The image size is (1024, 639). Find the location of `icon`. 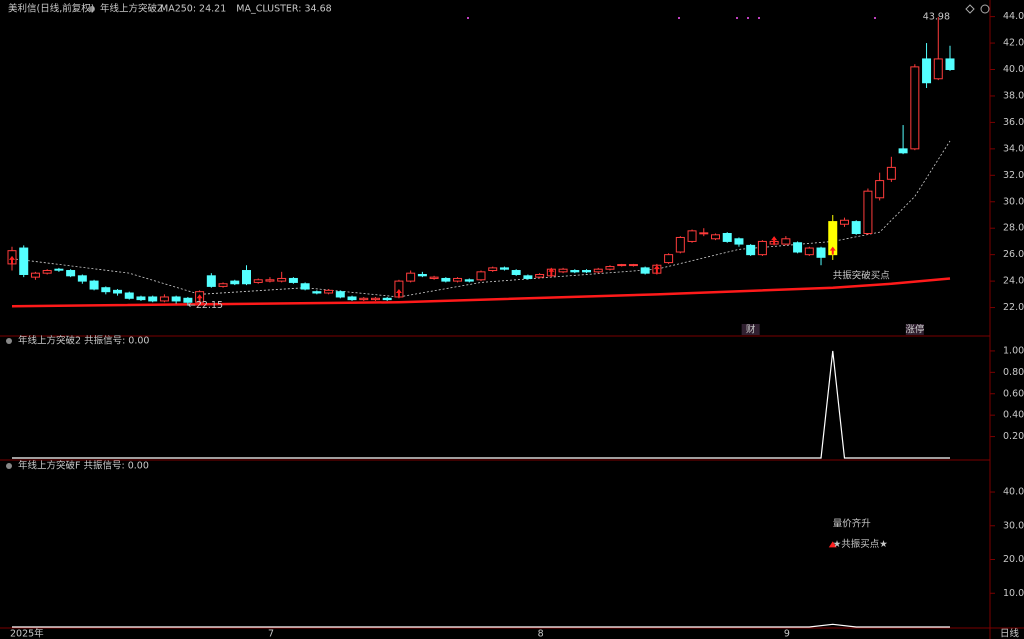

icon is located at coordinates (92, 9).